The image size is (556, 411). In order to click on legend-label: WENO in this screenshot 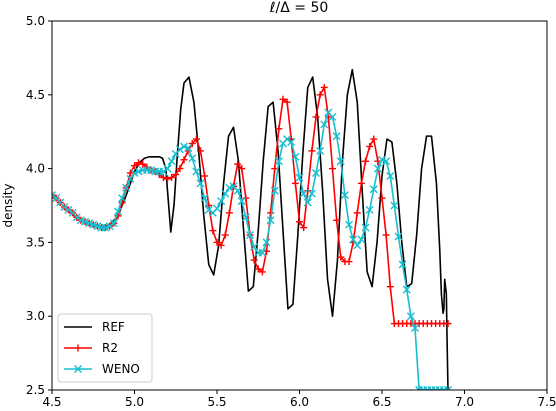, I will do `click(121, 369)`.